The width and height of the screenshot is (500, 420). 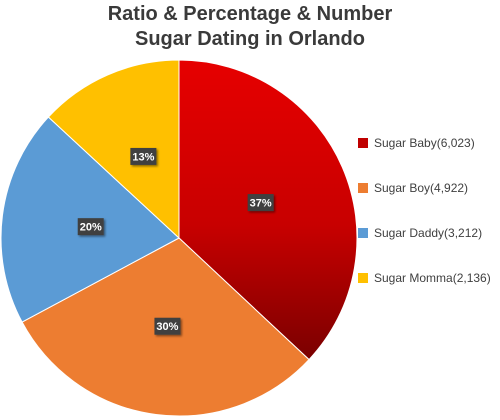 I want to click on legend-label: Sugar Daddy(3,212), so click(x=428, y=233).